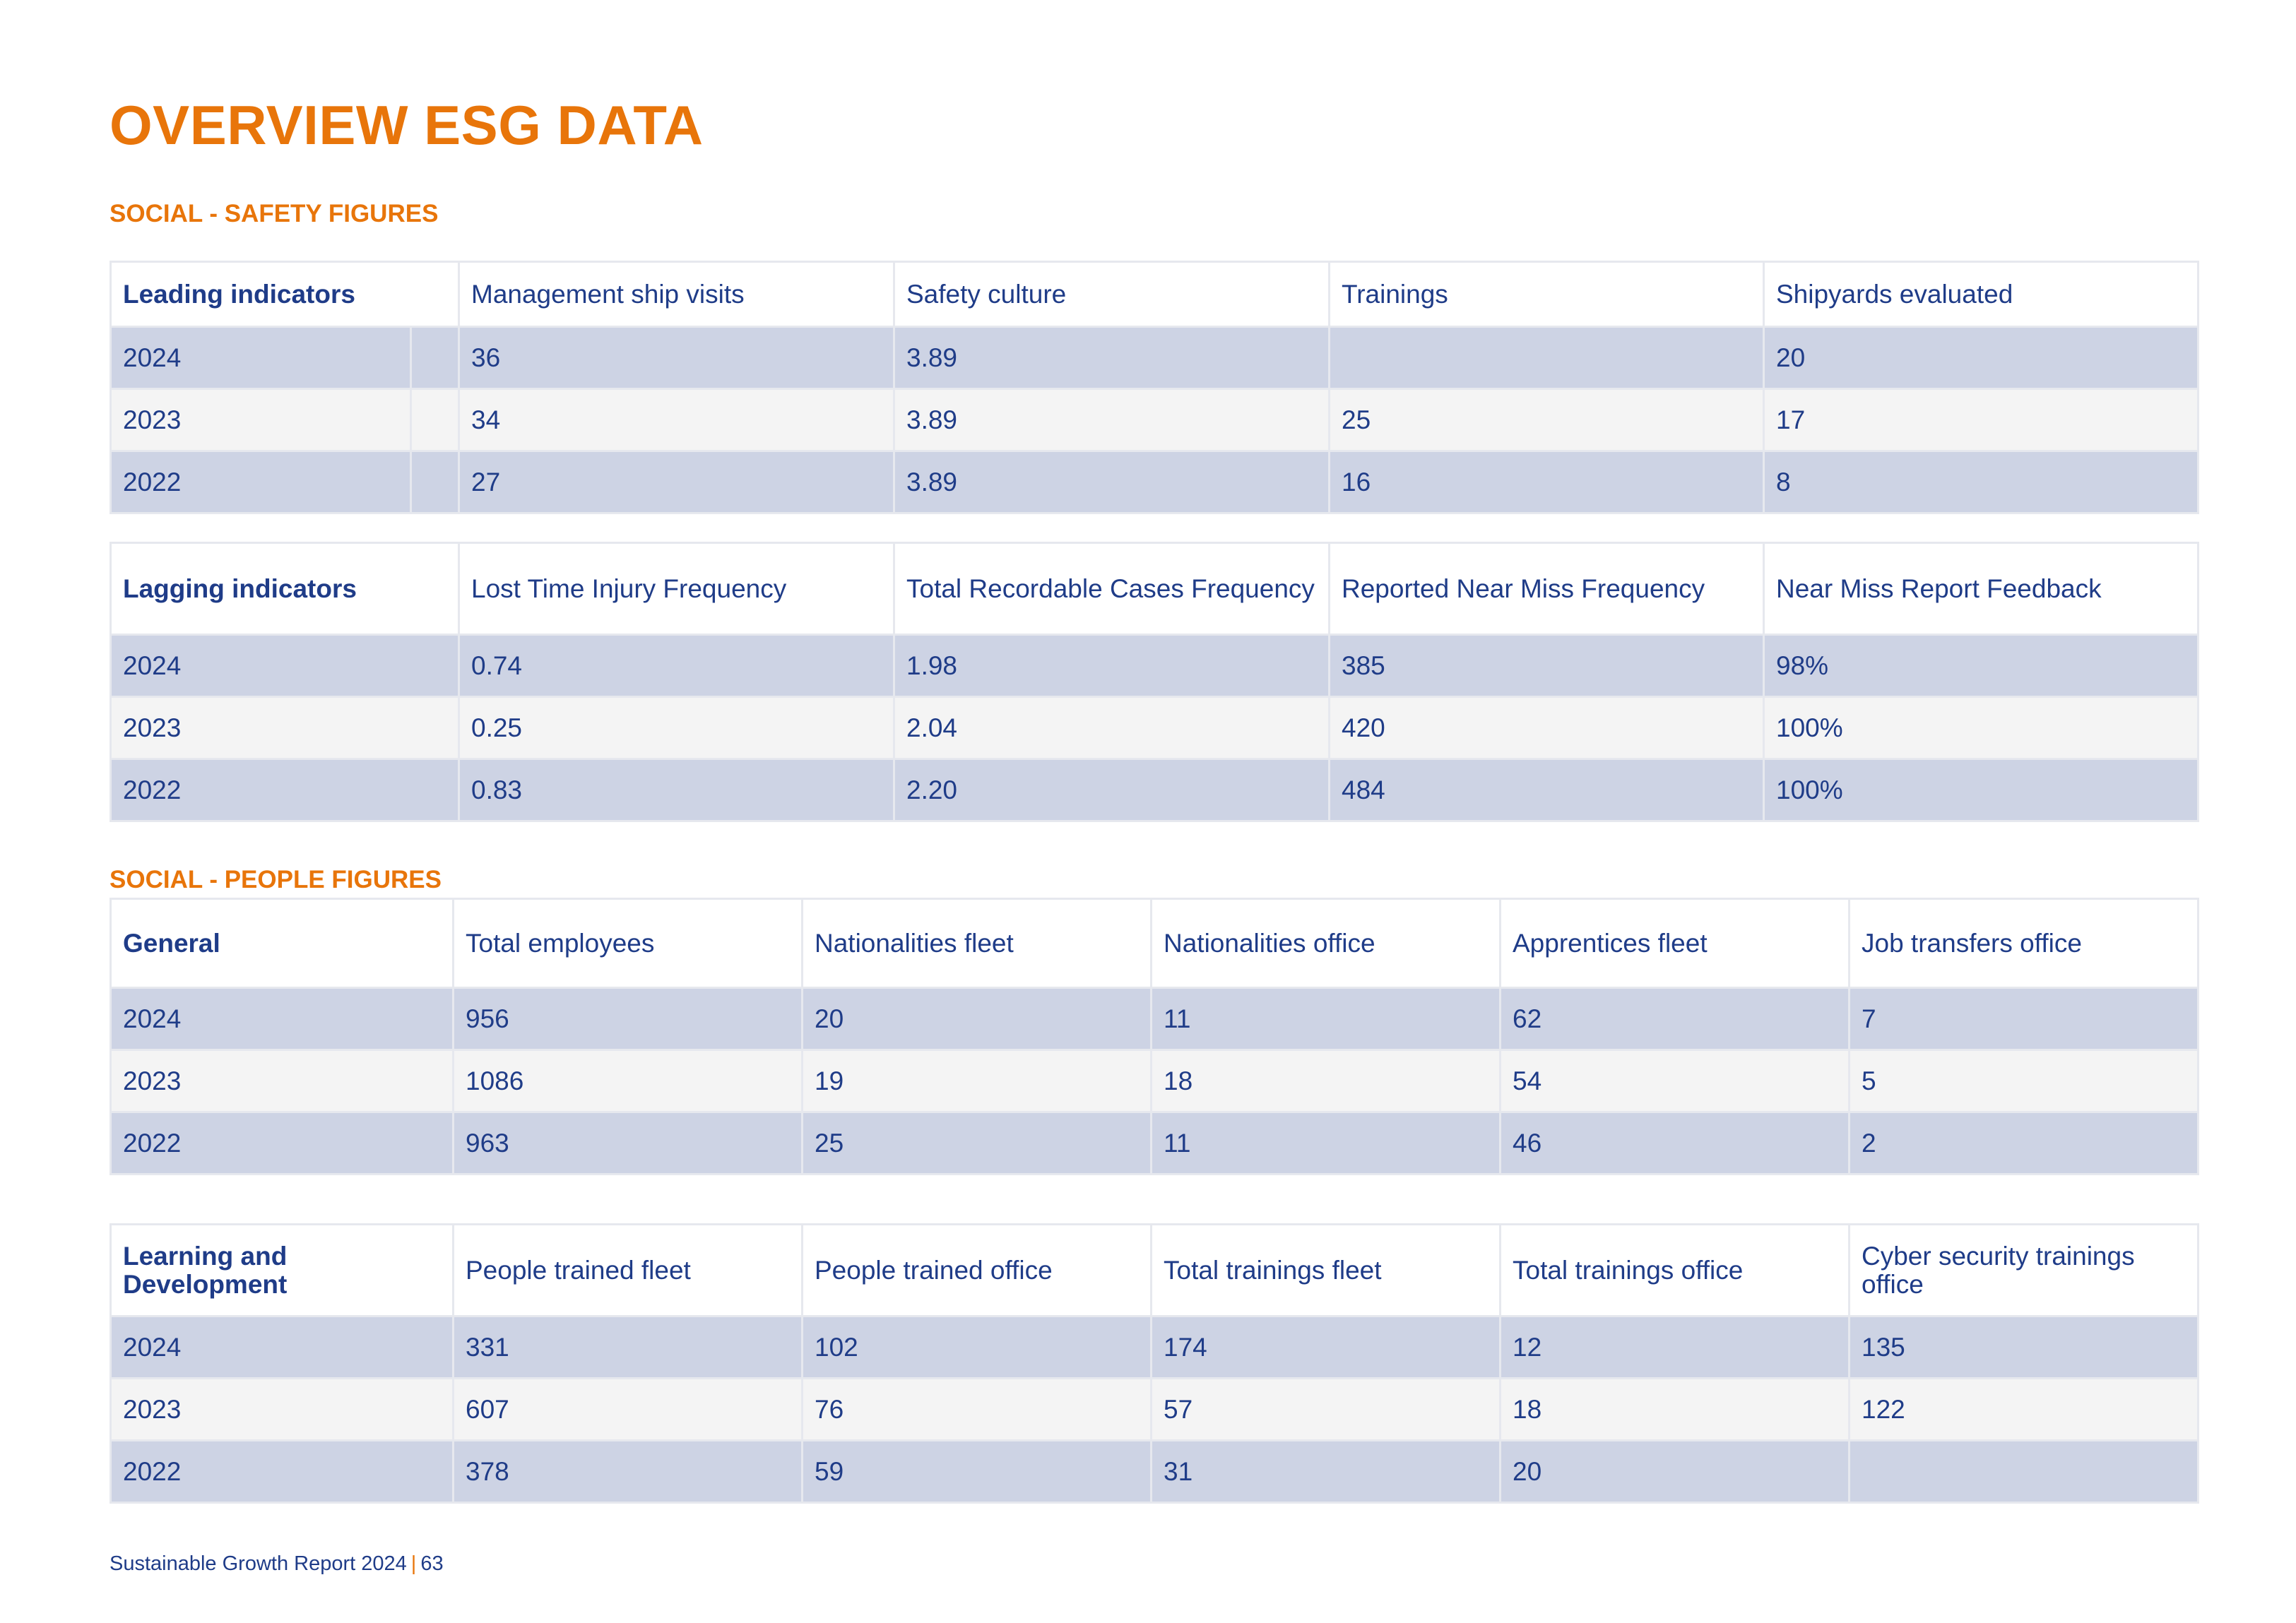 The image size is (2296, 1623). Describe the element at coordinates (1547, 482) in the screenshot. I see `value-cell: 16` at that location.